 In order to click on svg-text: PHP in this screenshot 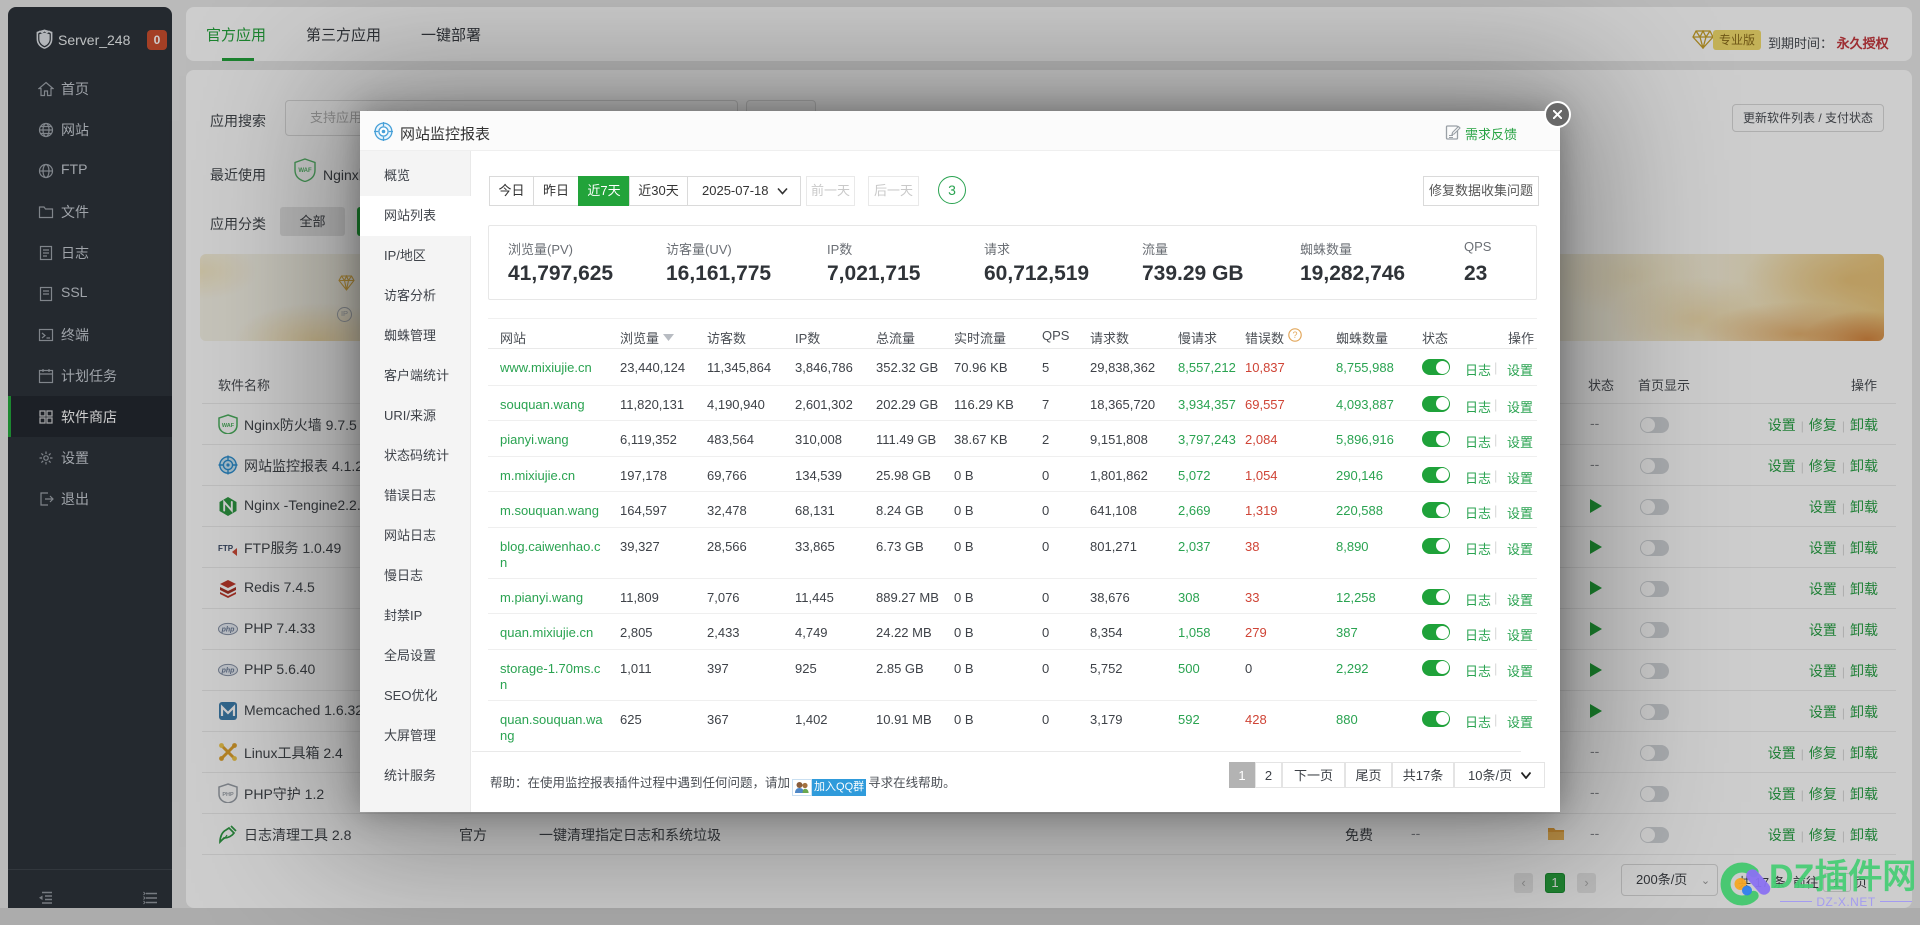, I will do `click(228, 795)`.